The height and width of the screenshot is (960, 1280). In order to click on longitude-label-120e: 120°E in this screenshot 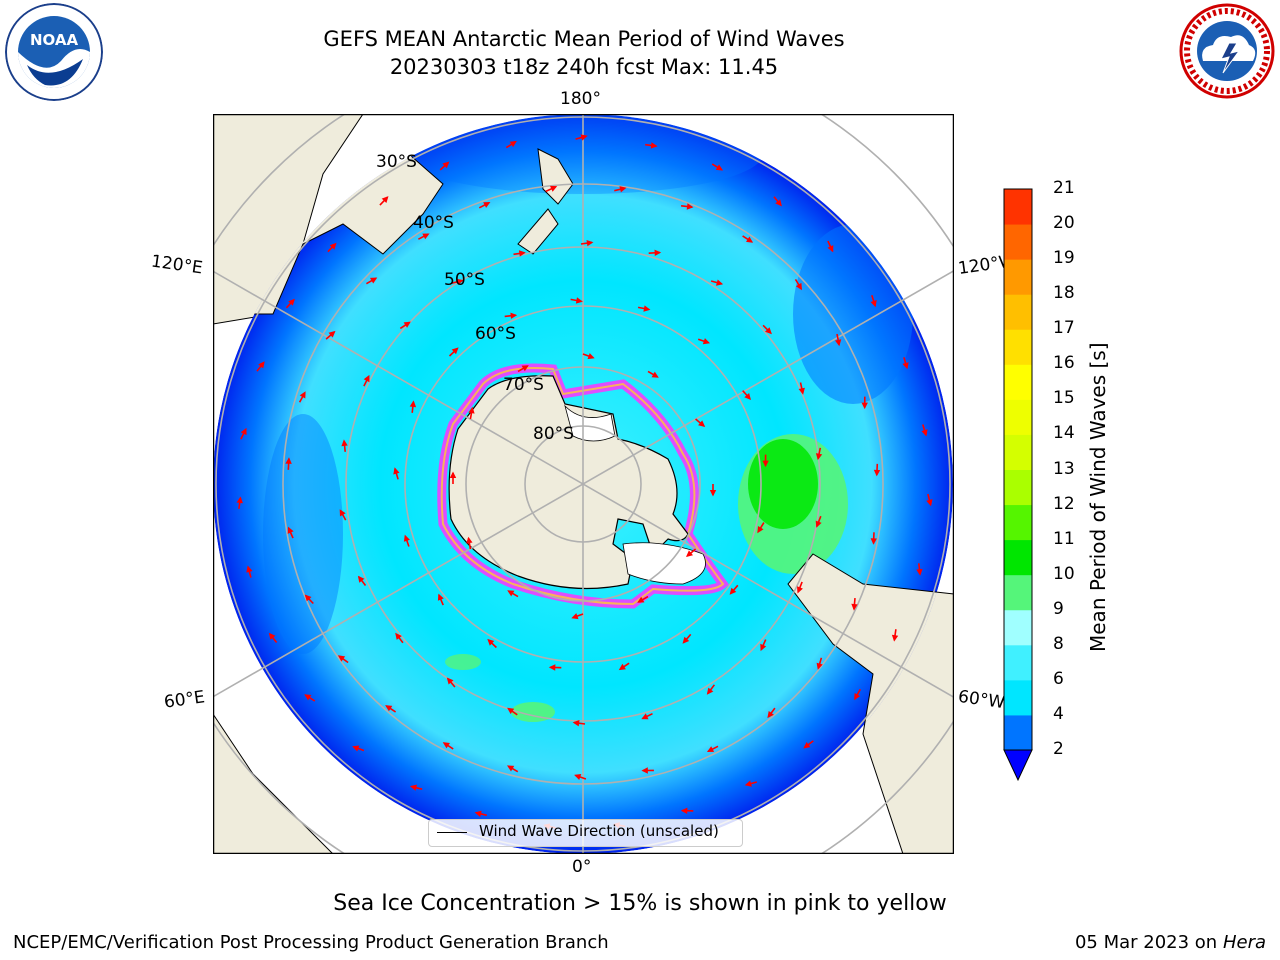, I will do `click(176, 265)`.